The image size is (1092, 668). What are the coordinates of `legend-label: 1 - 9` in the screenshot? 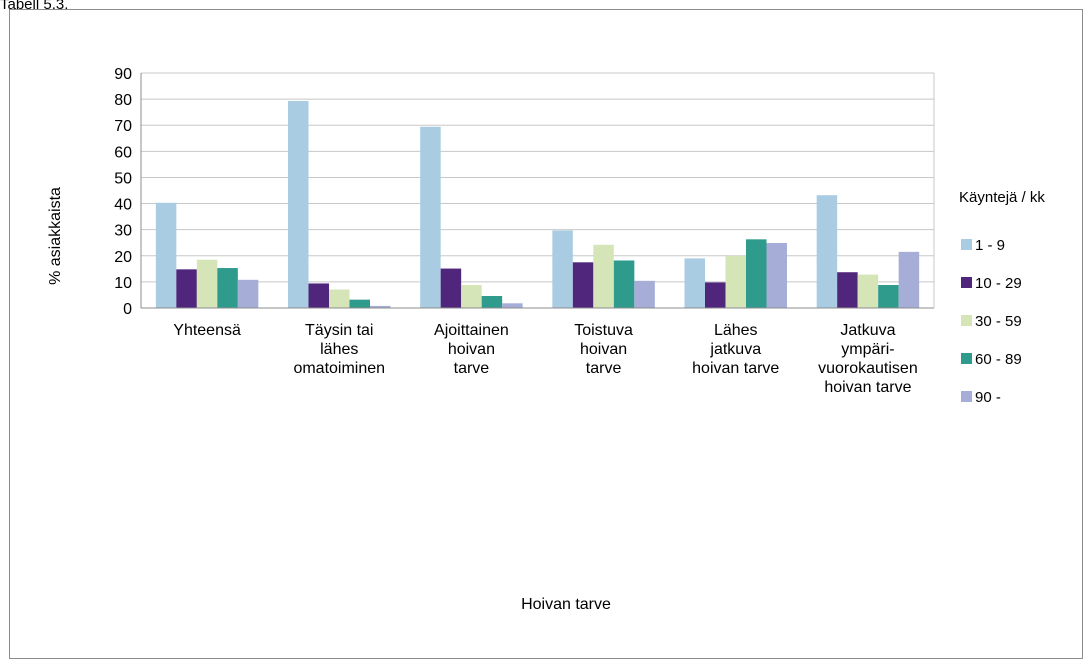 It's located at (990, 245).